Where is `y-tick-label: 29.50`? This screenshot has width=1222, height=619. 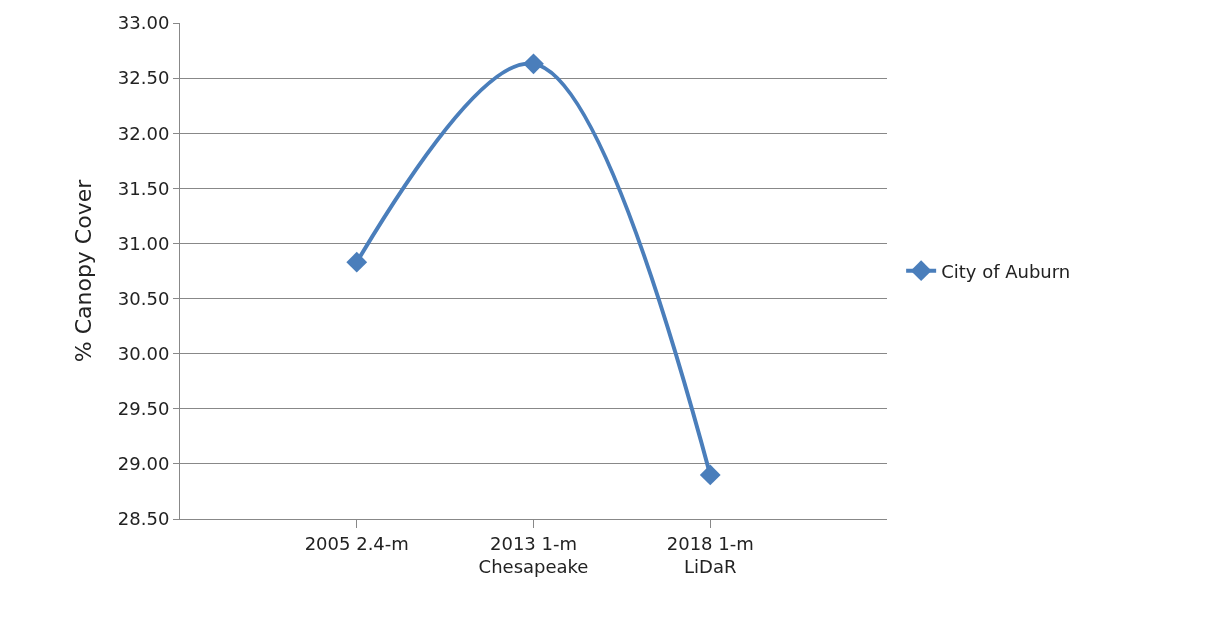 y-tick-label: 29.50 is located at coordinates (143, 409).